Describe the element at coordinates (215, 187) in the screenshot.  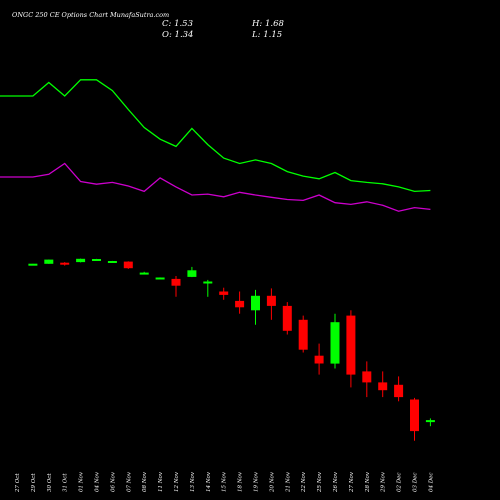
I see `ma-slow-line` at that location.